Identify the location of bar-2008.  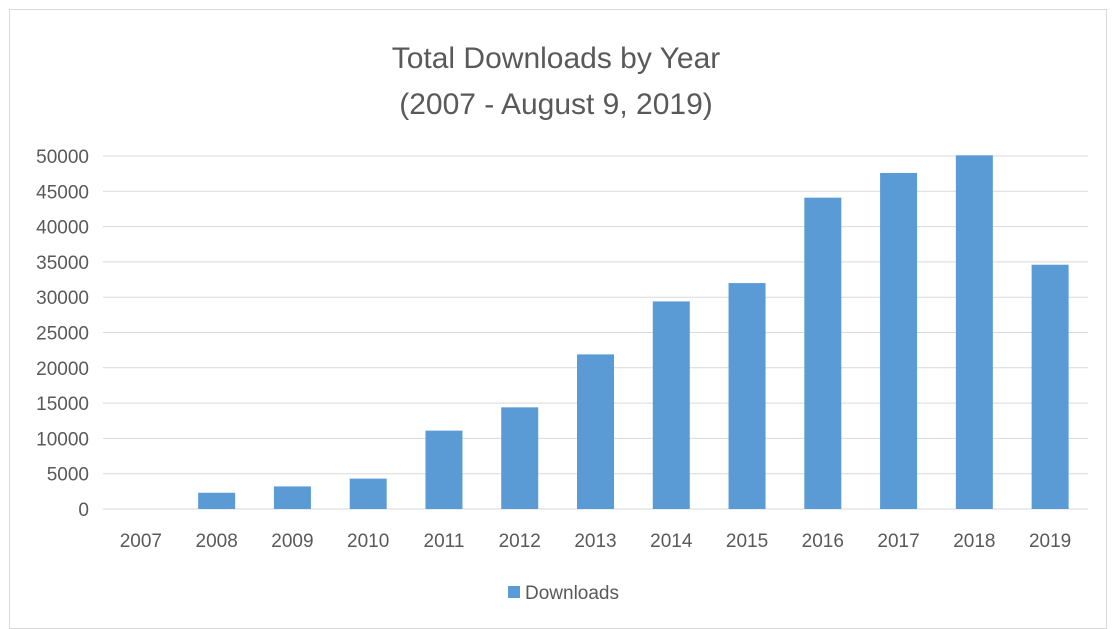
(217, 500).